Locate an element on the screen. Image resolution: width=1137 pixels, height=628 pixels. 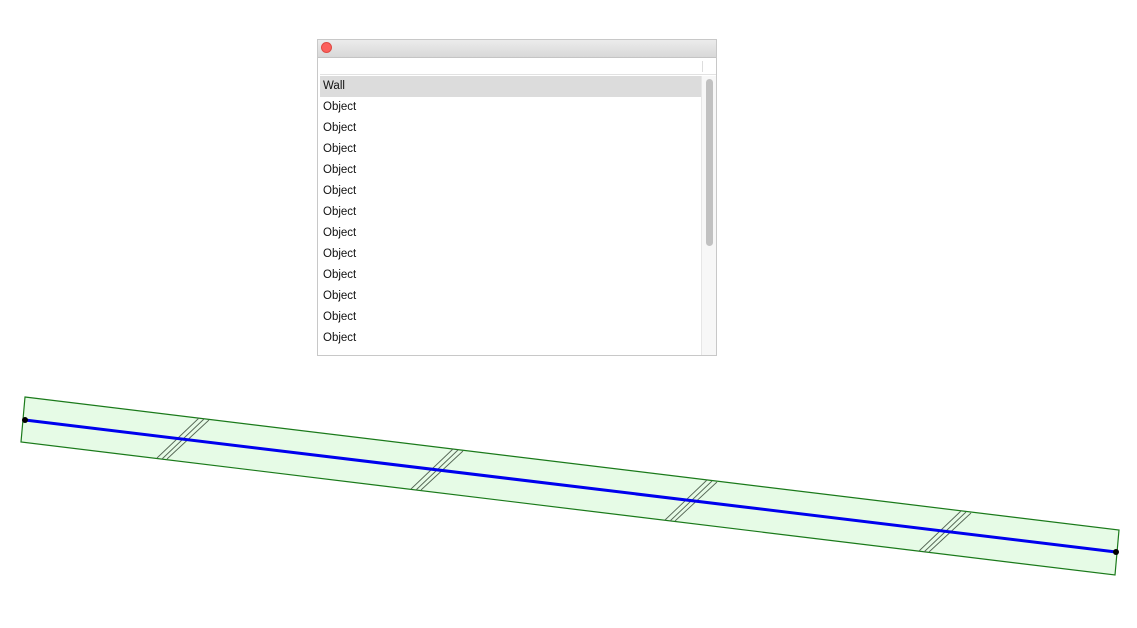
title-bar is located at coordinates (517, 49).